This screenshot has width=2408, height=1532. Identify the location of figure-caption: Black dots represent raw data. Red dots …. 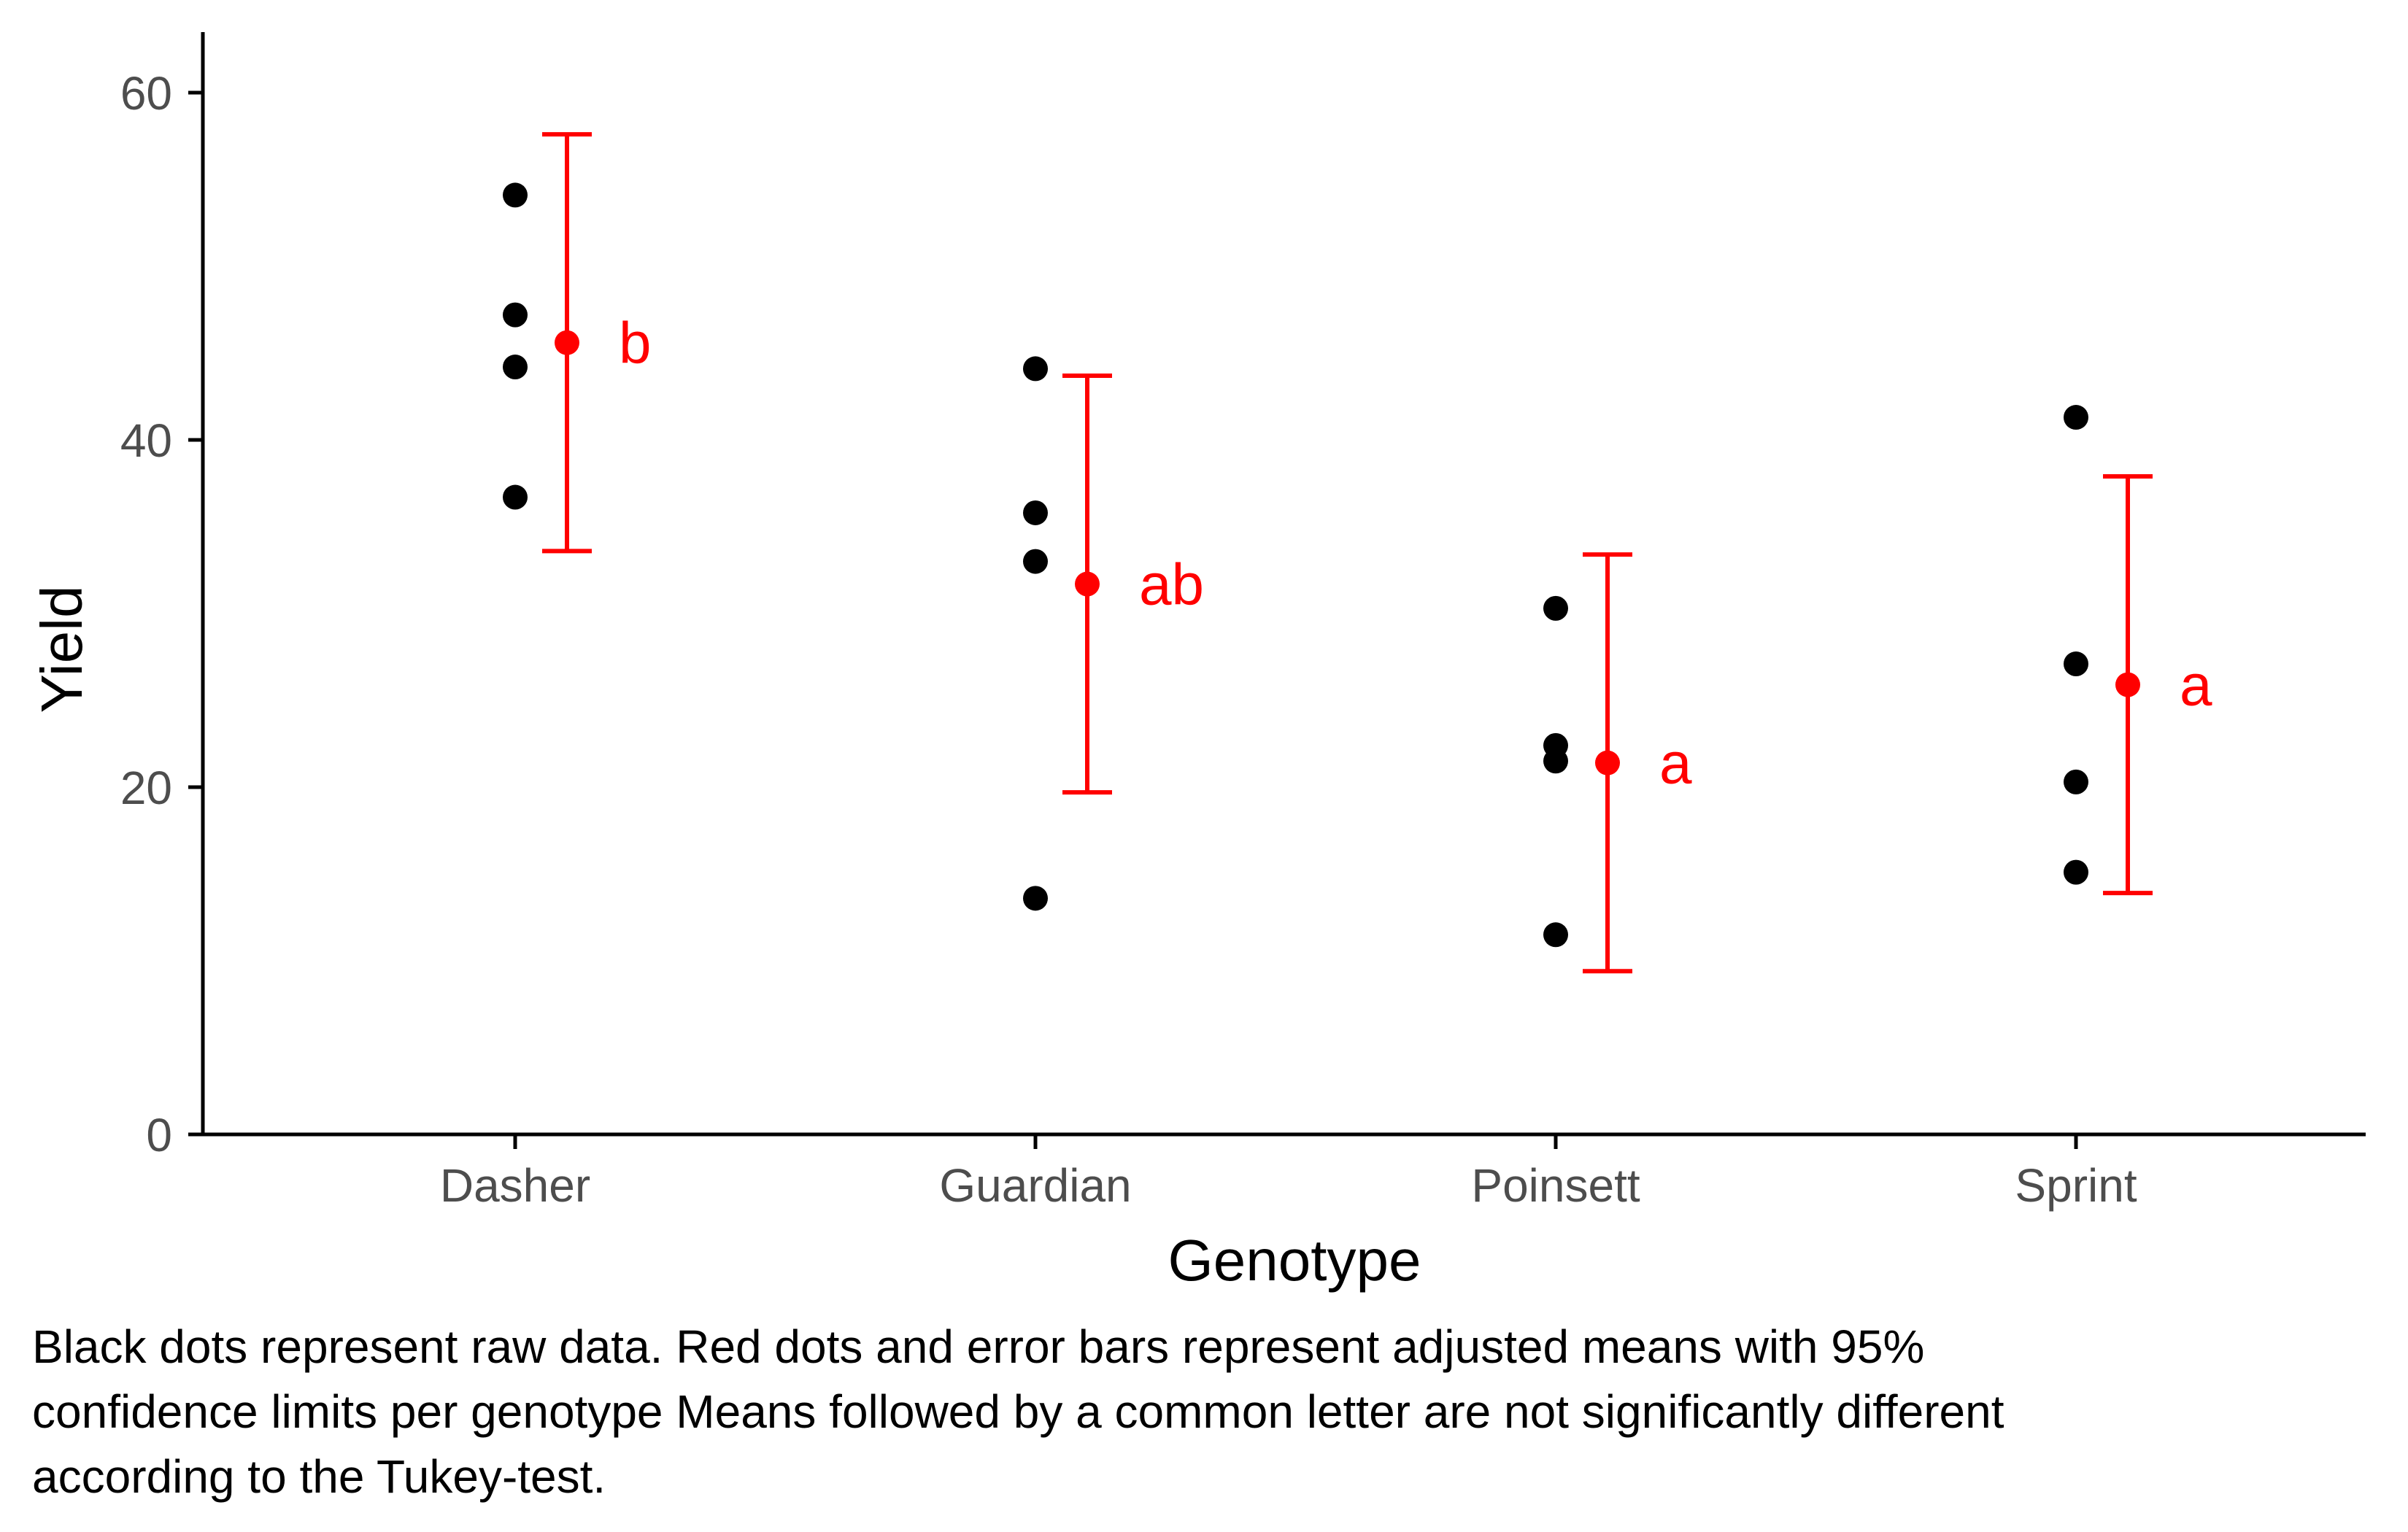
(1018, 1411).